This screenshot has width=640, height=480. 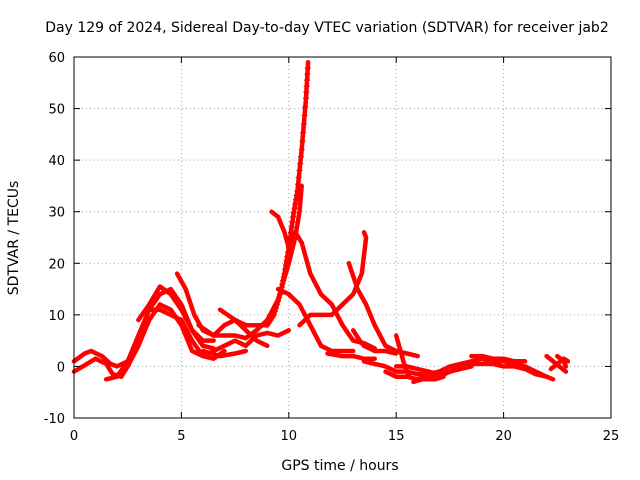 What do you see at coordinates (56, 161) in the screenshot?
I see `y-tick-label: 40` at bounding box center [56, 161].